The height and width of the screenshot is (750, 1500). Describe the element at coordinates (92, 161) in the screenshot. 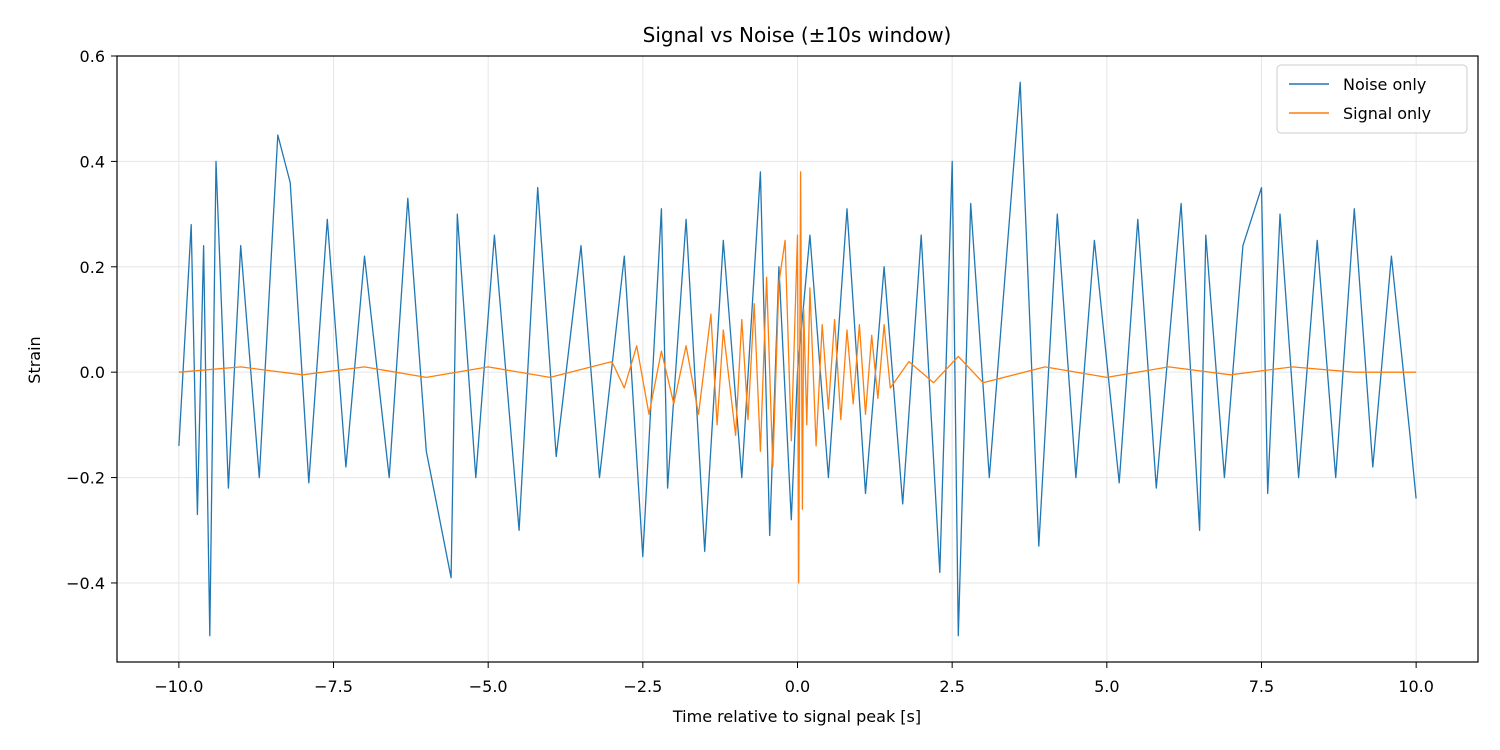

I see `y-tick-label: 0.4` at that location.